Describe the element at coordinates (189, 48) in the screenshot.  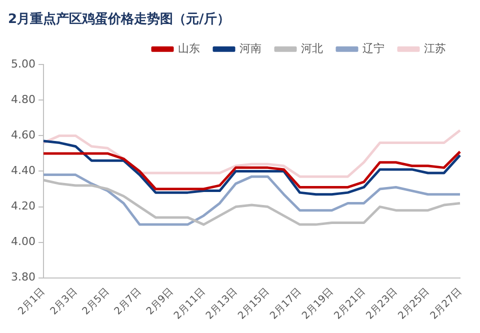
I see `legend-label: 山东` at that location.